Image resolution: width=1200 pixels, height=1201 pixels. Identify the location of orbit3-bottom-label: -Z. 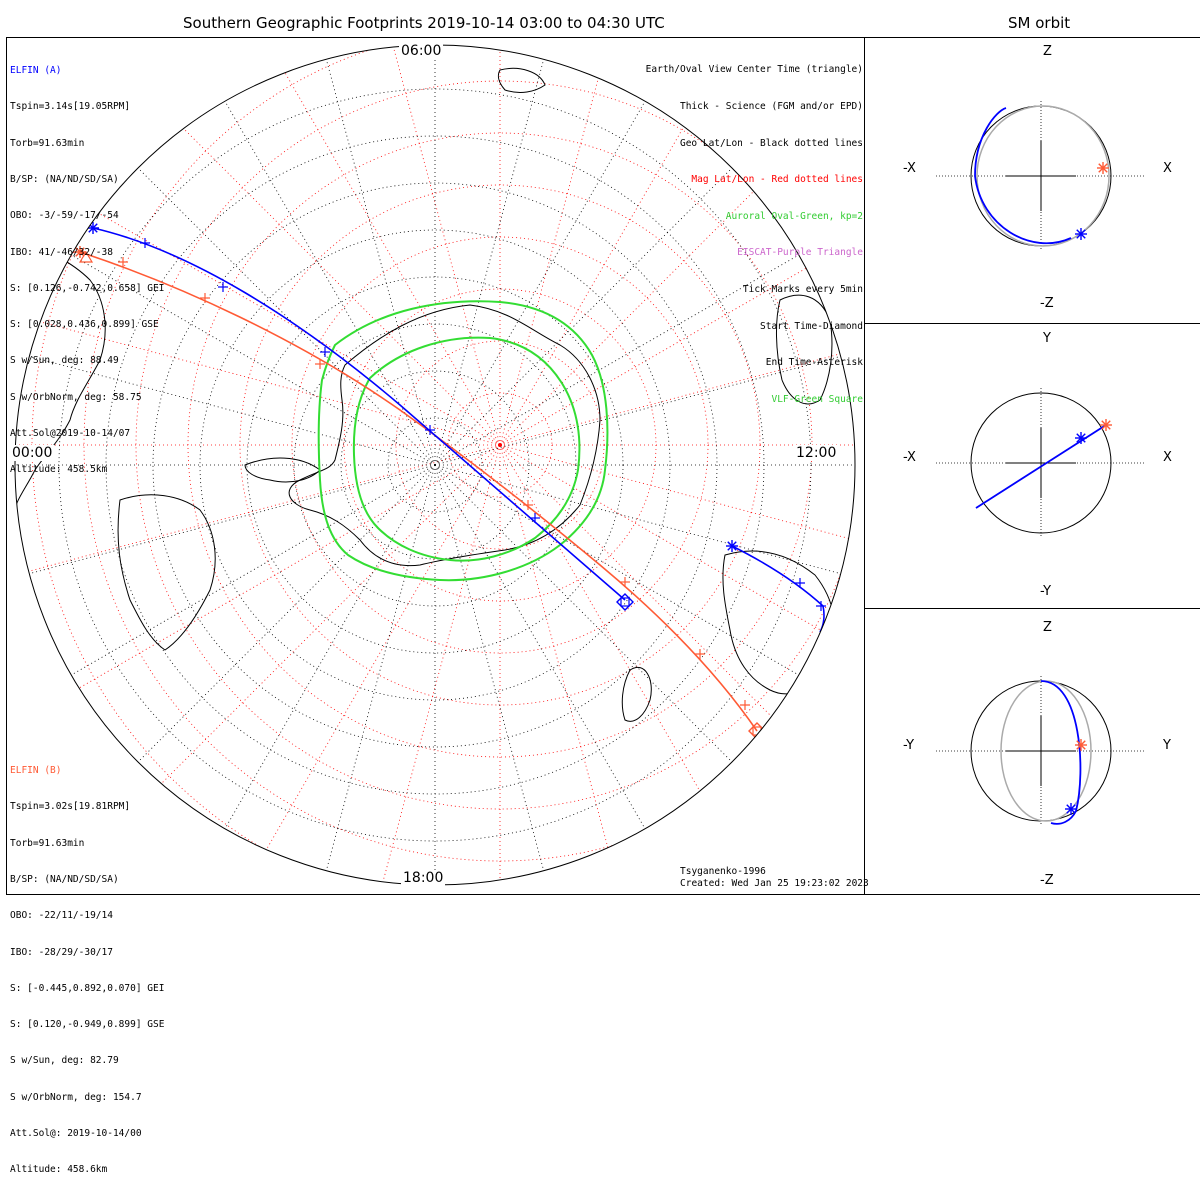
(1047, 880).